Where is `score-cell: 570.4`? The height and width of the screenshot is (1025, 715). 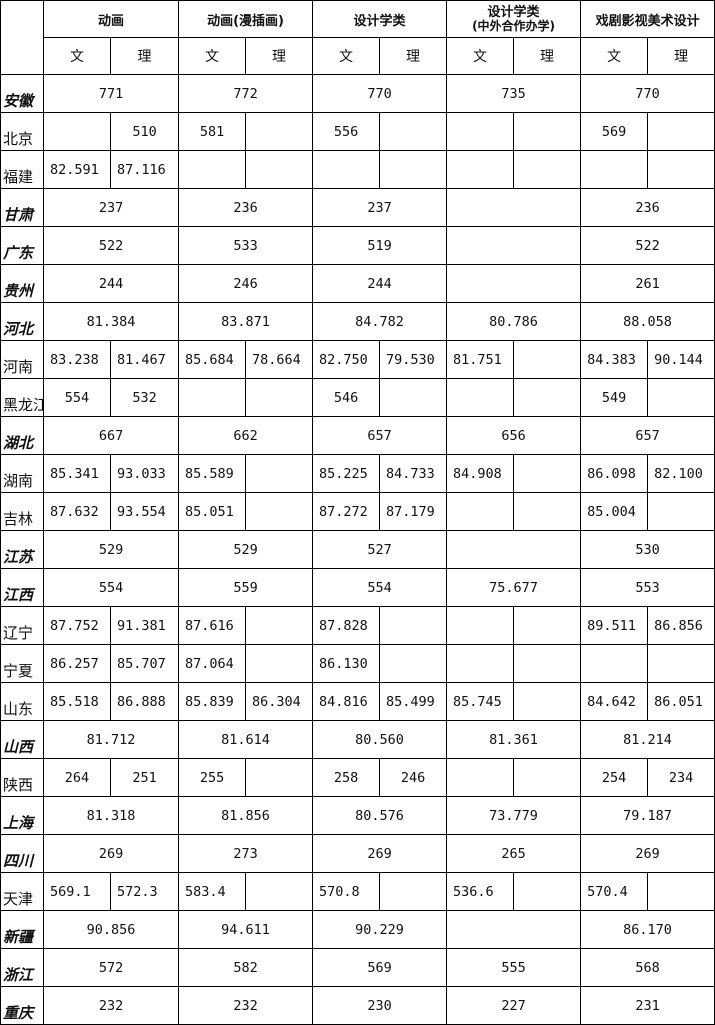 score-cell: 570.4 is located at coordinates (614, 891).